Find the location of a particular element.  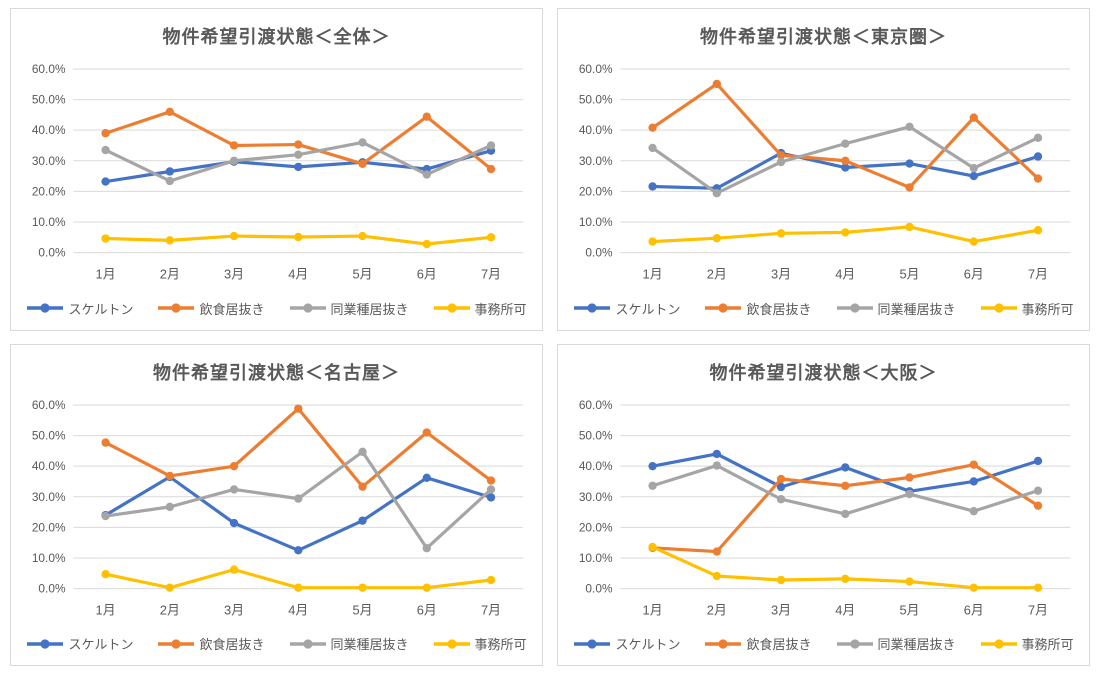

chart-title: 物件希望引渡状態＜大阪＞ is located at coordinates (823, 372).